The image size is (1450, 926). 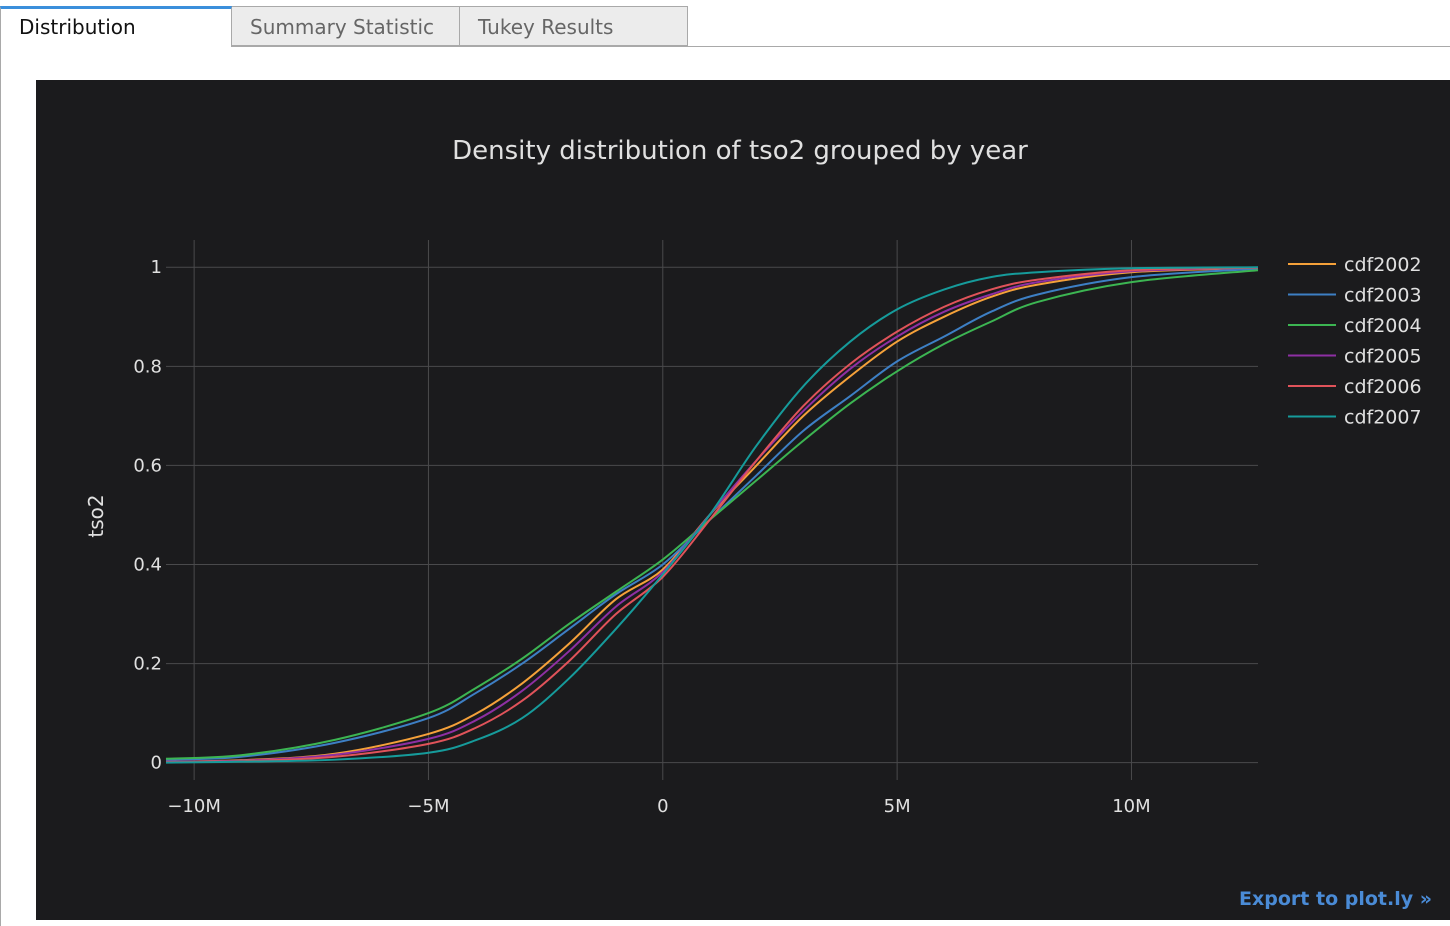 I want to click on y-tick-label: 0.6, so click(x=147, y=465).